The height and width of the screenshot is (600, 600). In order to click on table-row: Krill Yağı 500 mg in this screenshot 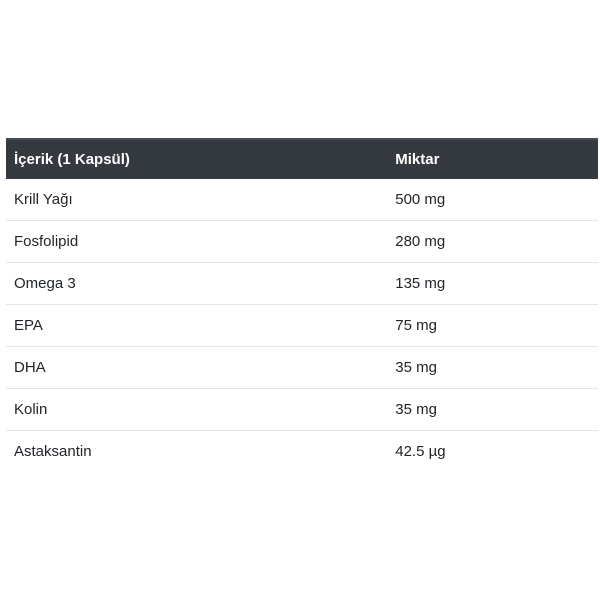, I will do `click(302, 200)`.